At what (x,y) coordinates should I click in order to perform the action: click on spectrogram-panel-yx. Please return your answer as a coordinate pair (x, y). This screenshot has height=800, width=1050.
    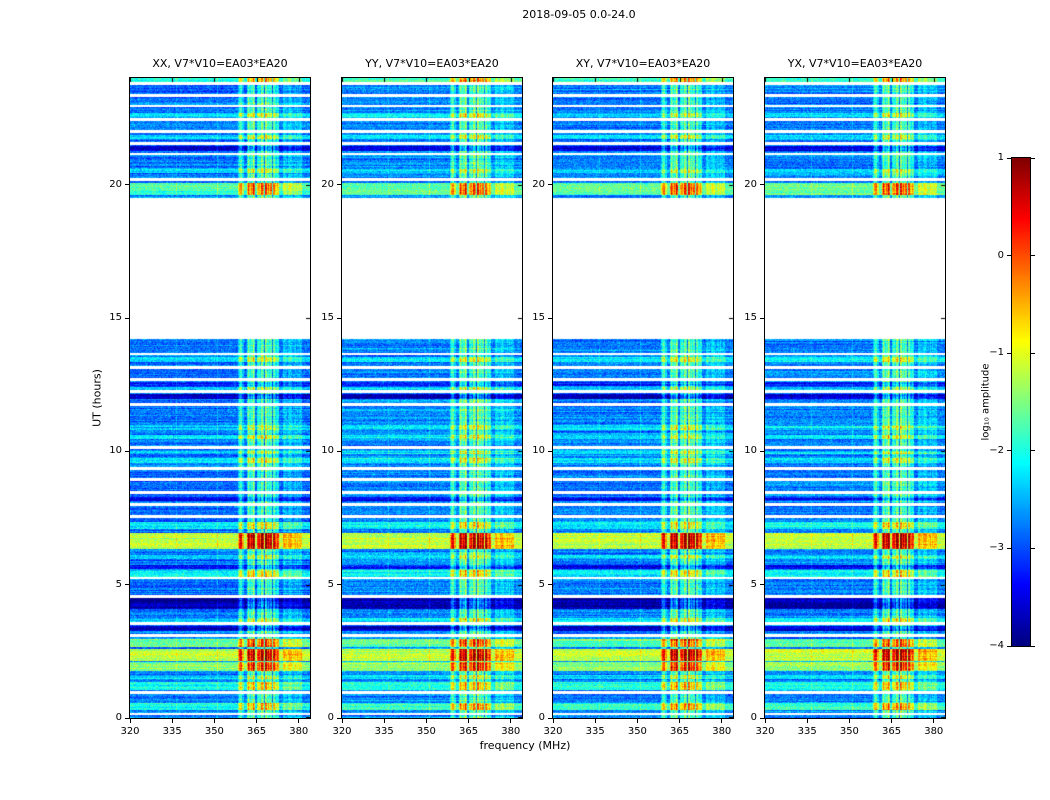
    Looking at the image, I should click on (855, 398).